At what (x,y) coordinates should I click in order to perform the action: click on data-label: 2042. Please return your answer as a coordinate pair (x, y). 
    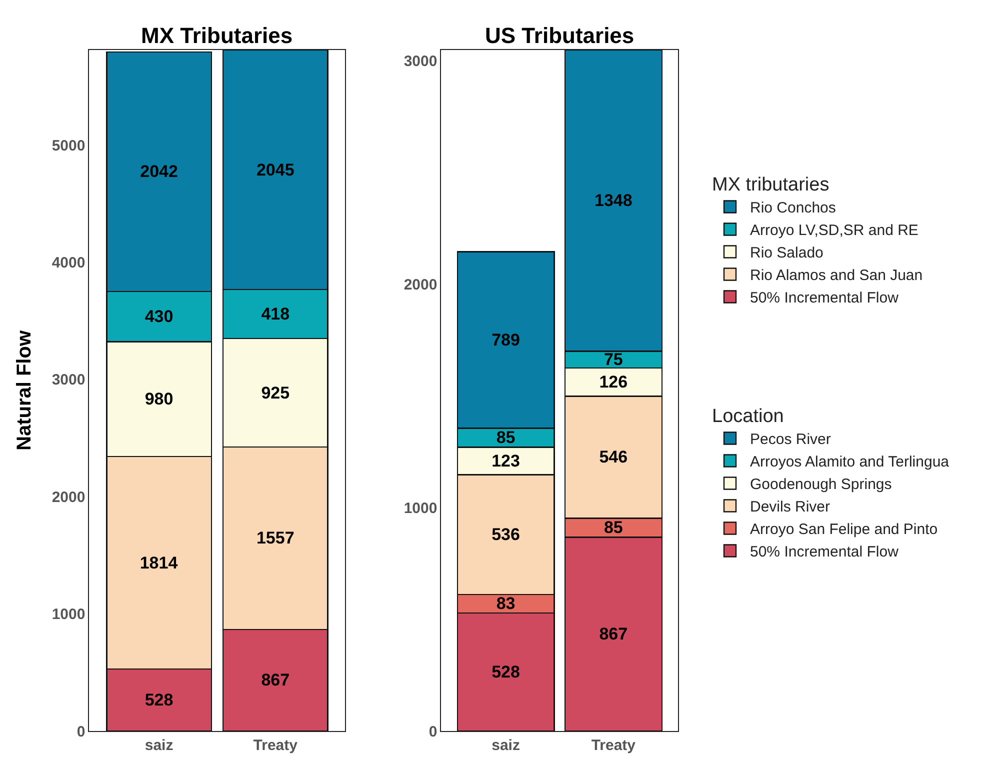
    Looking at the image, I should click on (159, 172).